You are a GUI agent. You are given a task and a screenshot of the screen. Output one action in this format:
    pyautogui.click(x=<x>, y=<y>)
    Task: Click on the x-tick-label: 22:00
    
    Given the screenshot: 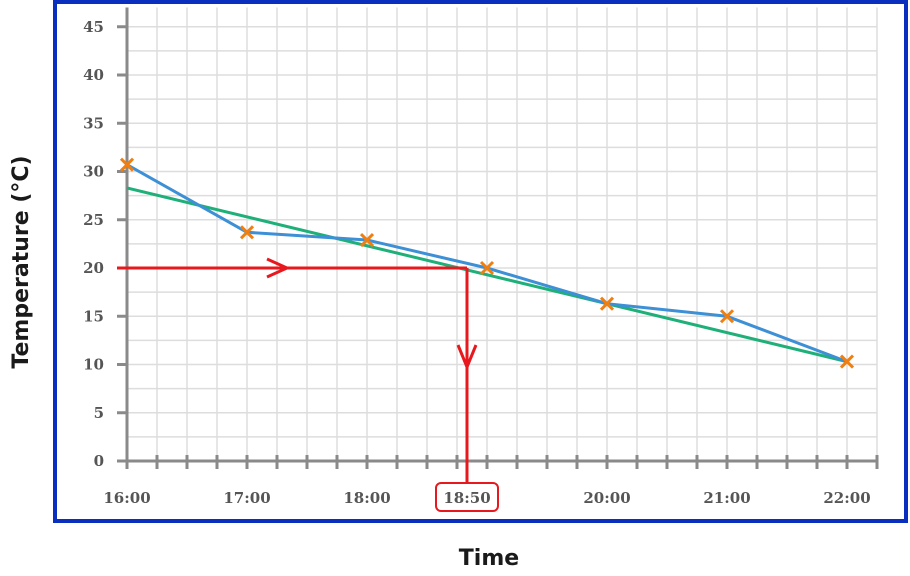 What is the action you would take?
    pyautogui.click(x=846, y=498)
    